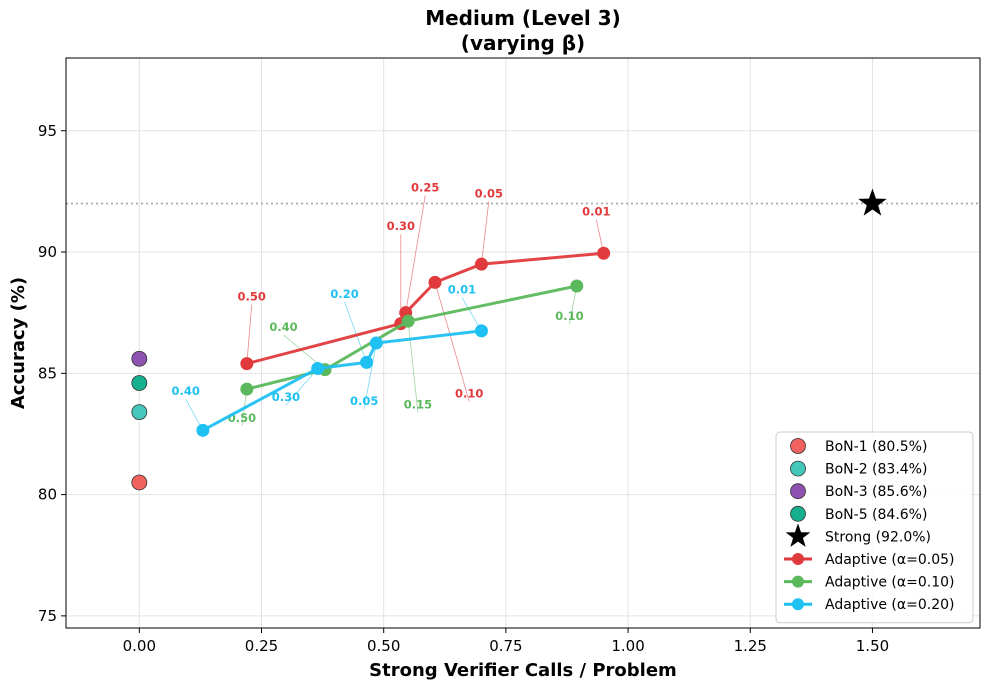  I want to click on chart-title-line-1: Medium (Level 3), so click(523, 18).